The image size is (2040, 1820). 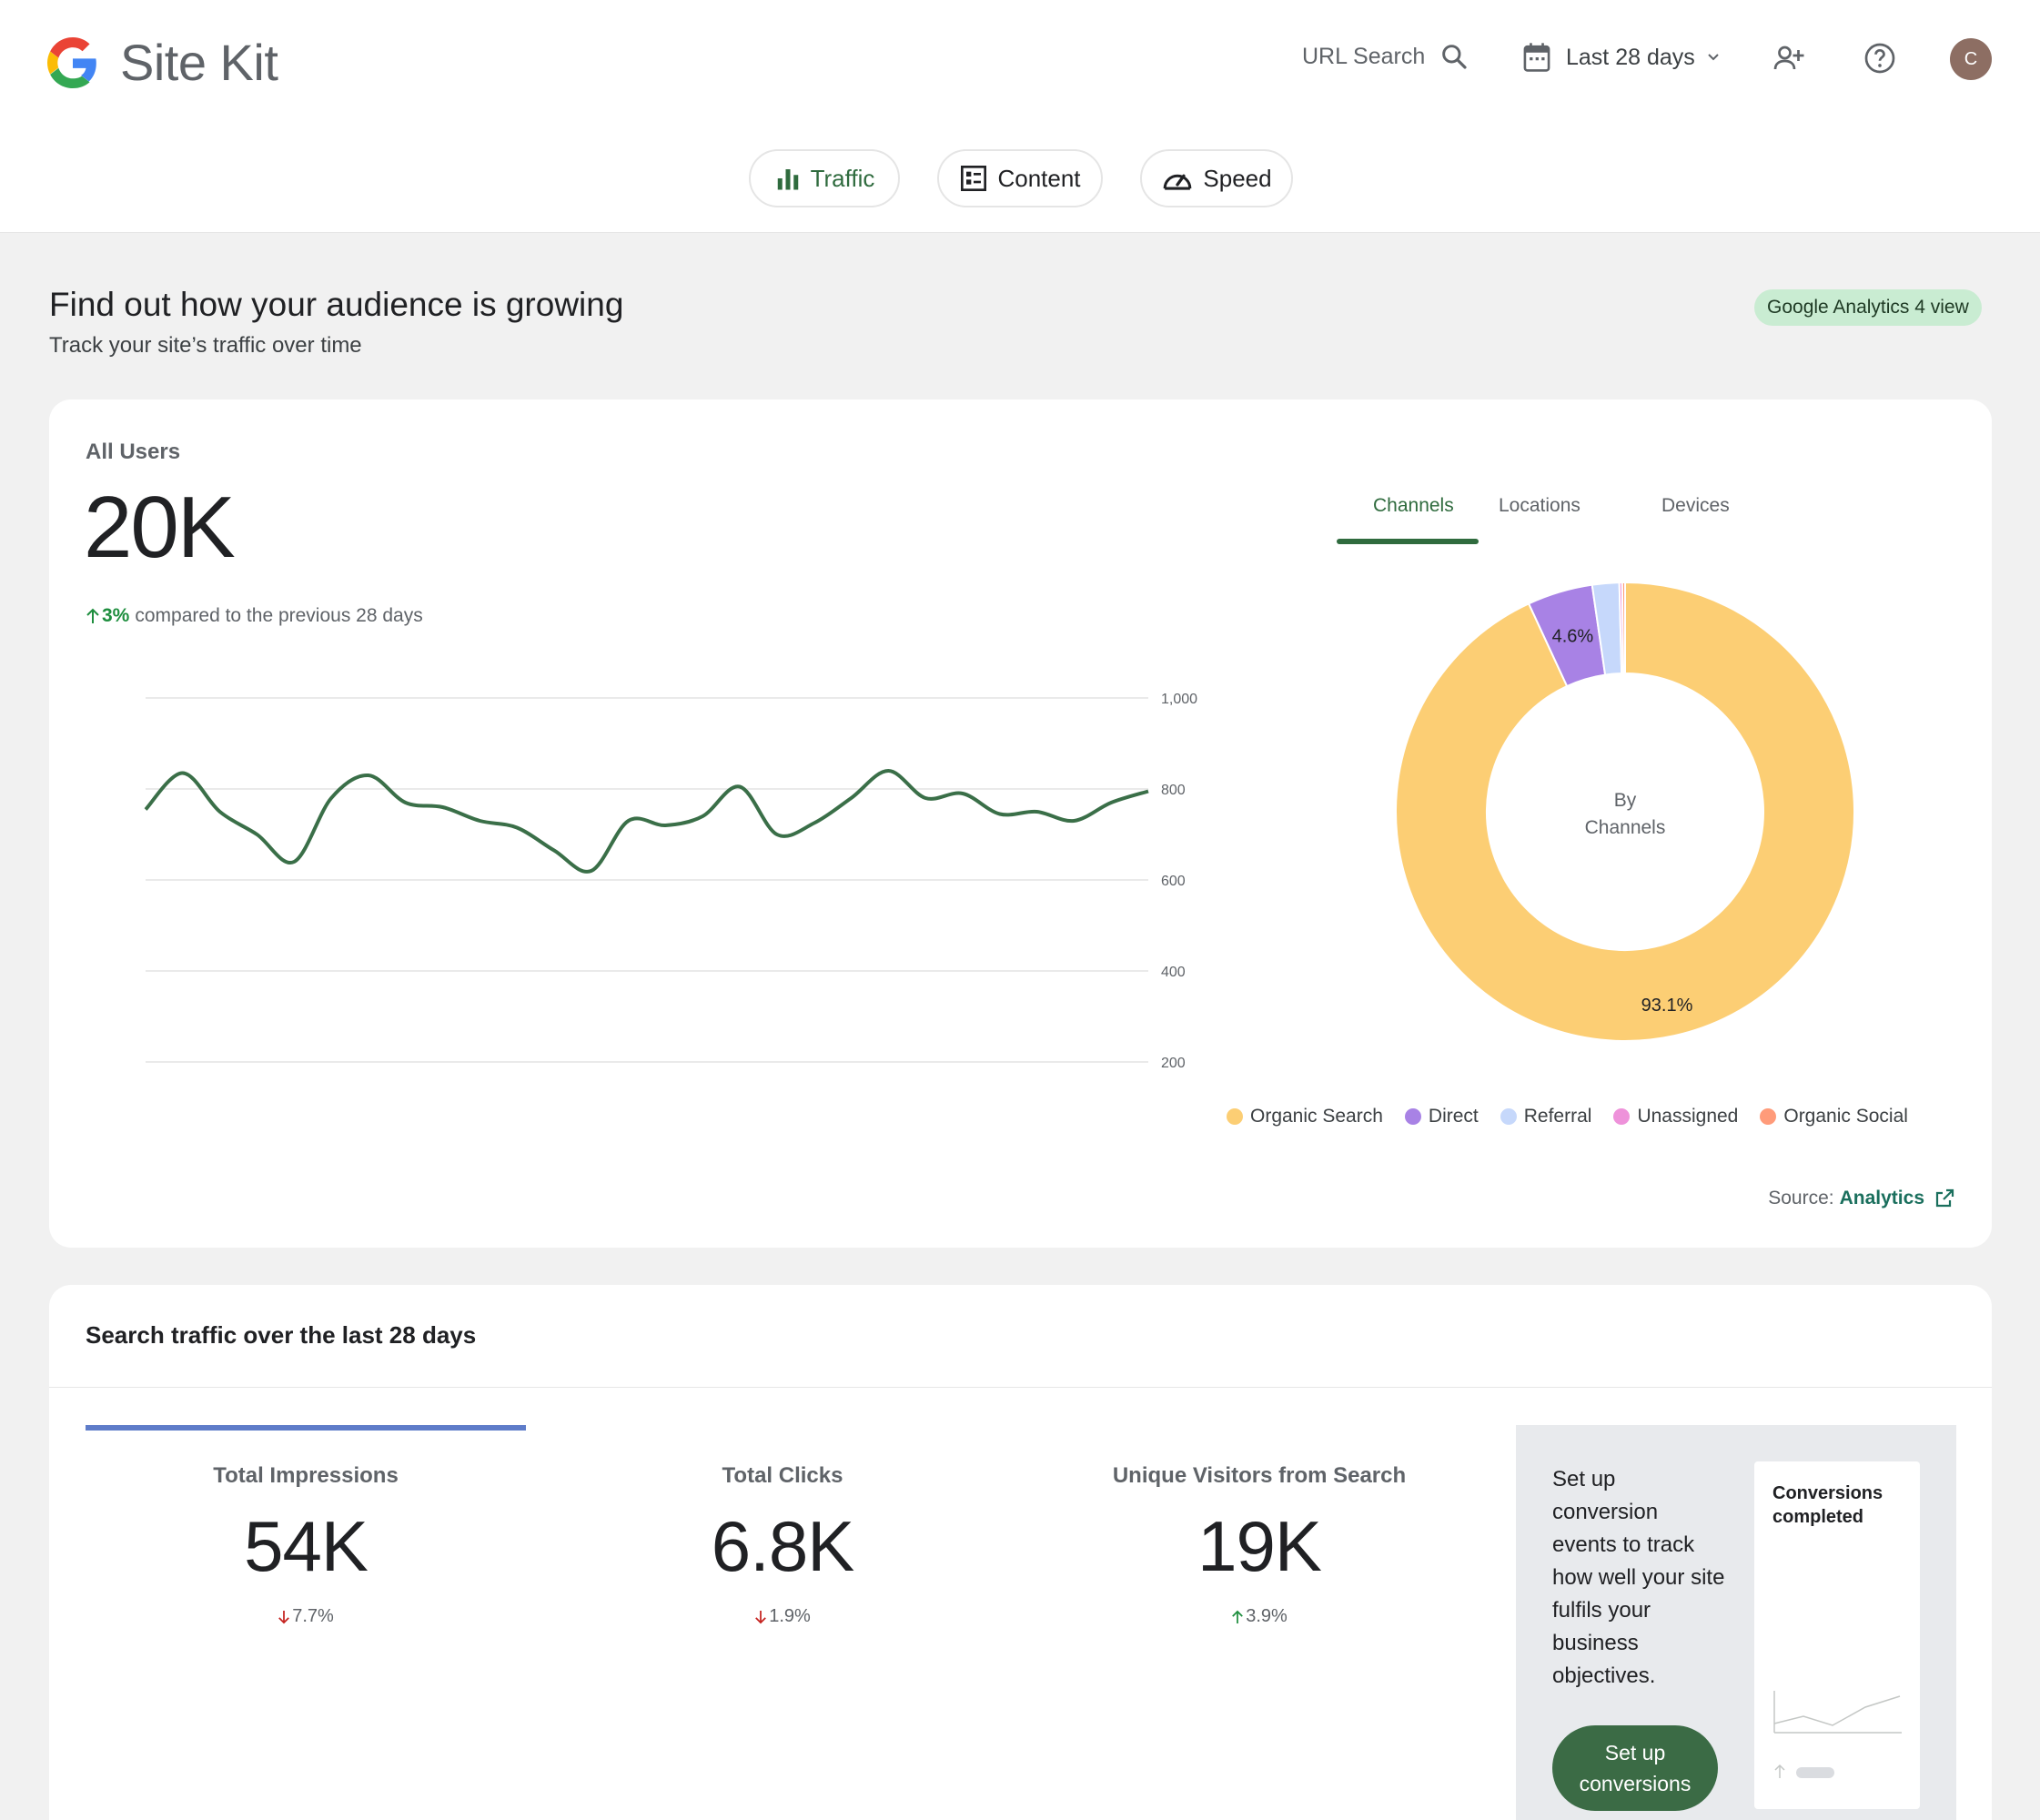 I want to click on source-attribution: Source: Analytics, so click(x=1862, y=1199).